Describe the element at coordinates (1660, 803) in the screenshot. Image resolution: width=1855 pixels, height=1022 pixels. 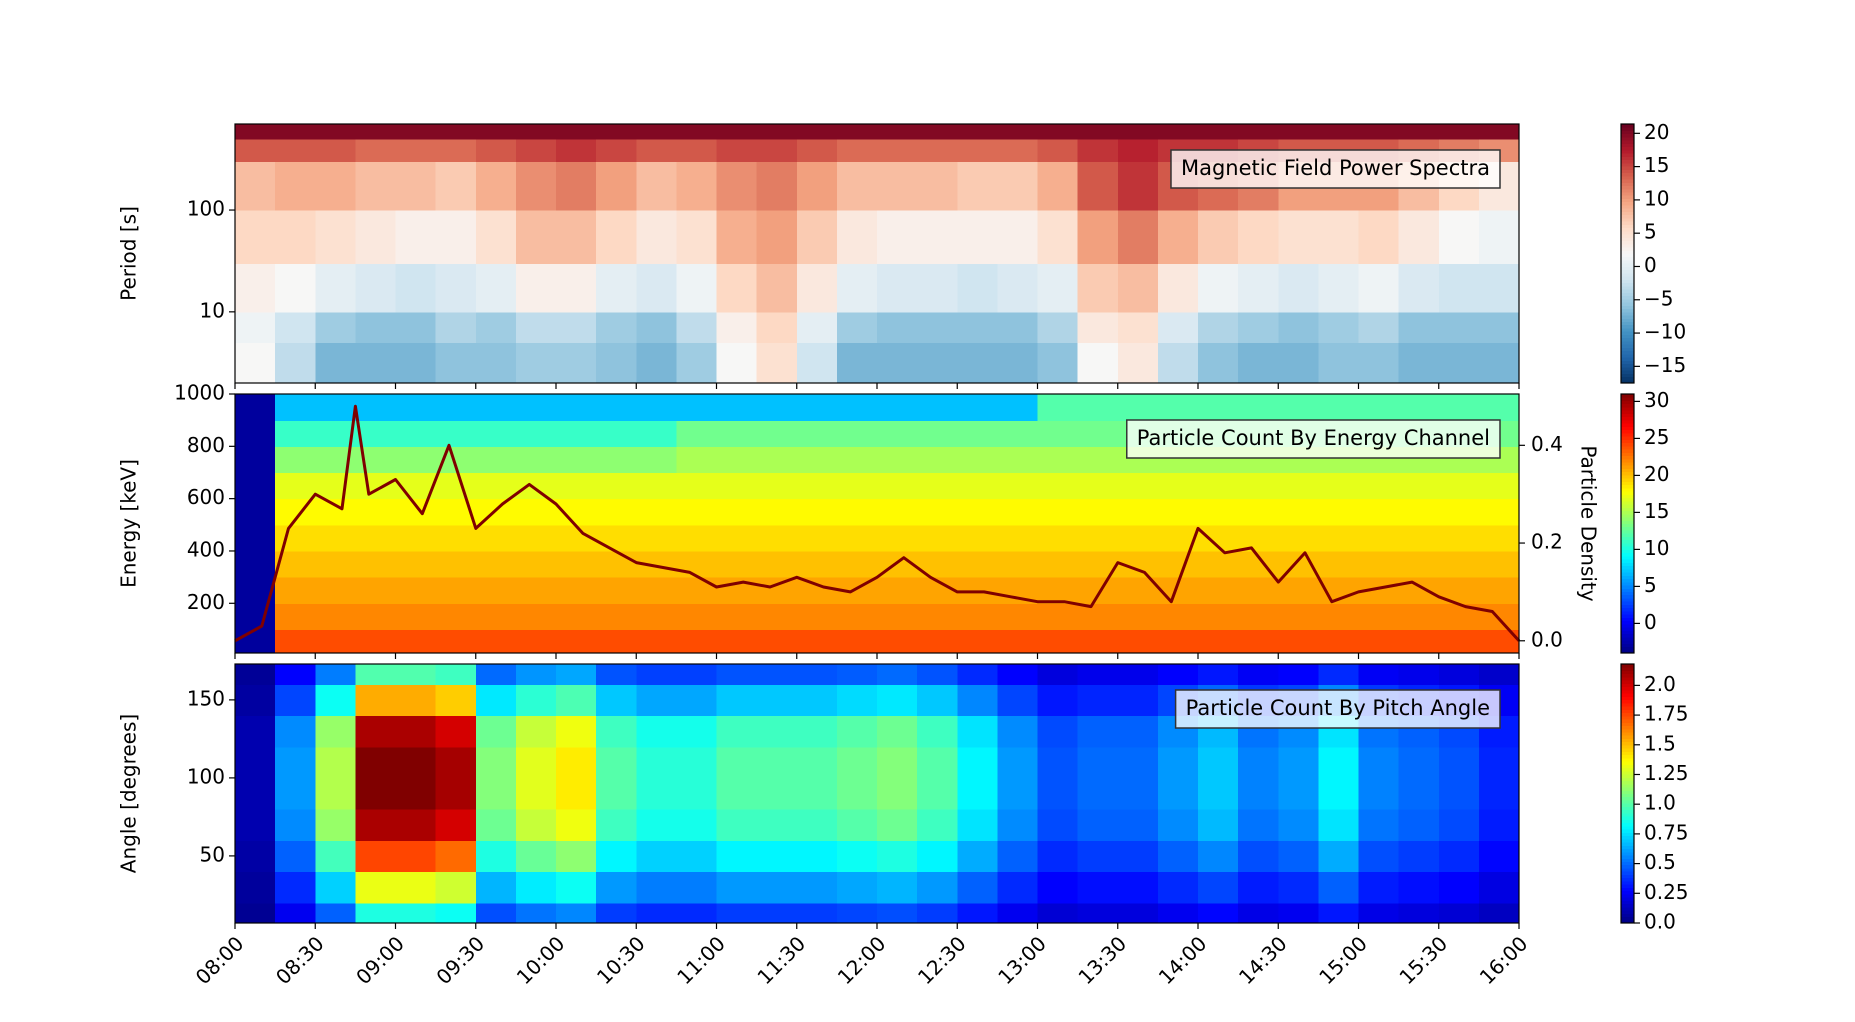
I see `colorbar-tick-label: 1.0` at that location.